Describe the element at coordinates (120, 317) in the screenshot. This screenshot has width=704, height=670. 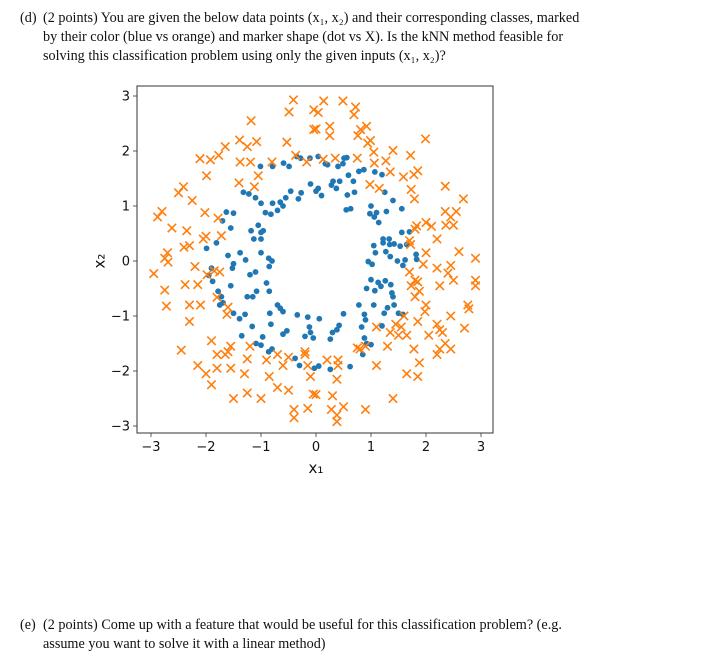
I see `y-tick-label: −1` at that location.